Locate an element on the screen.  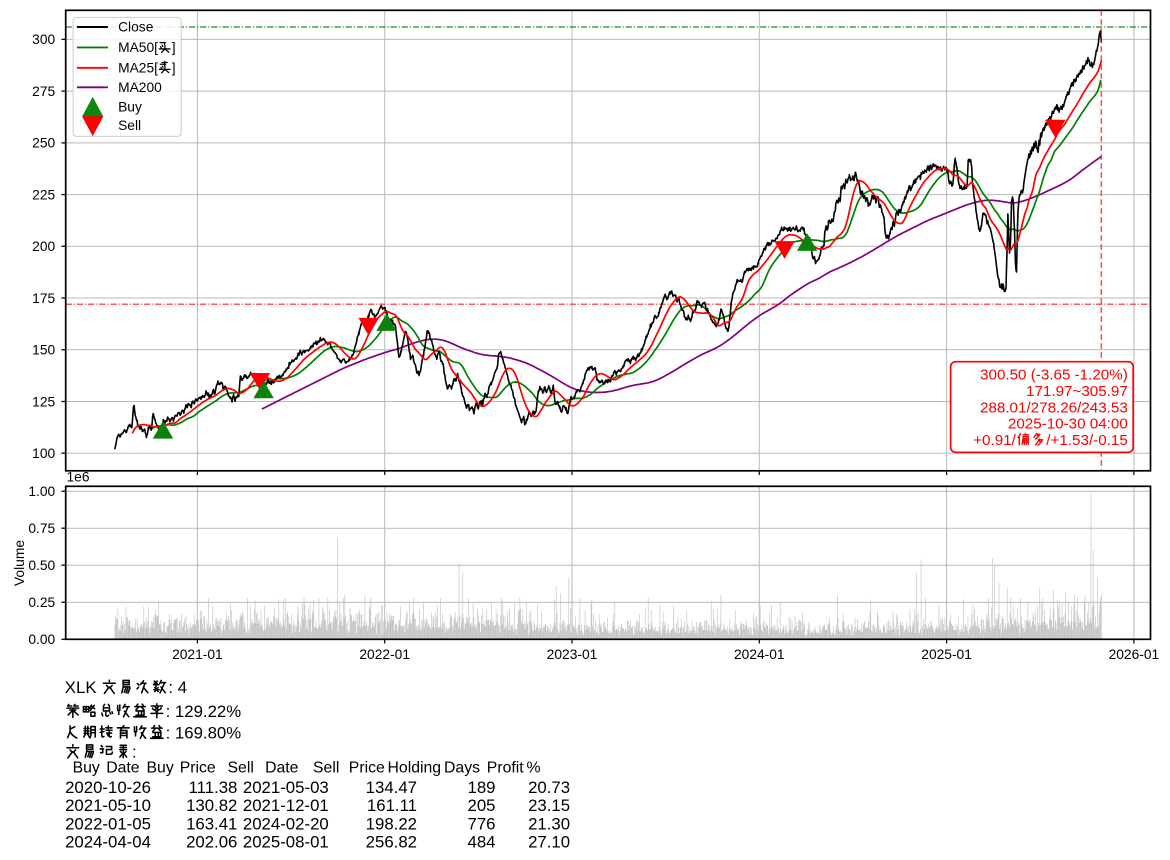
svg-text: 2026-01 is located at coordinates (1134, 654).